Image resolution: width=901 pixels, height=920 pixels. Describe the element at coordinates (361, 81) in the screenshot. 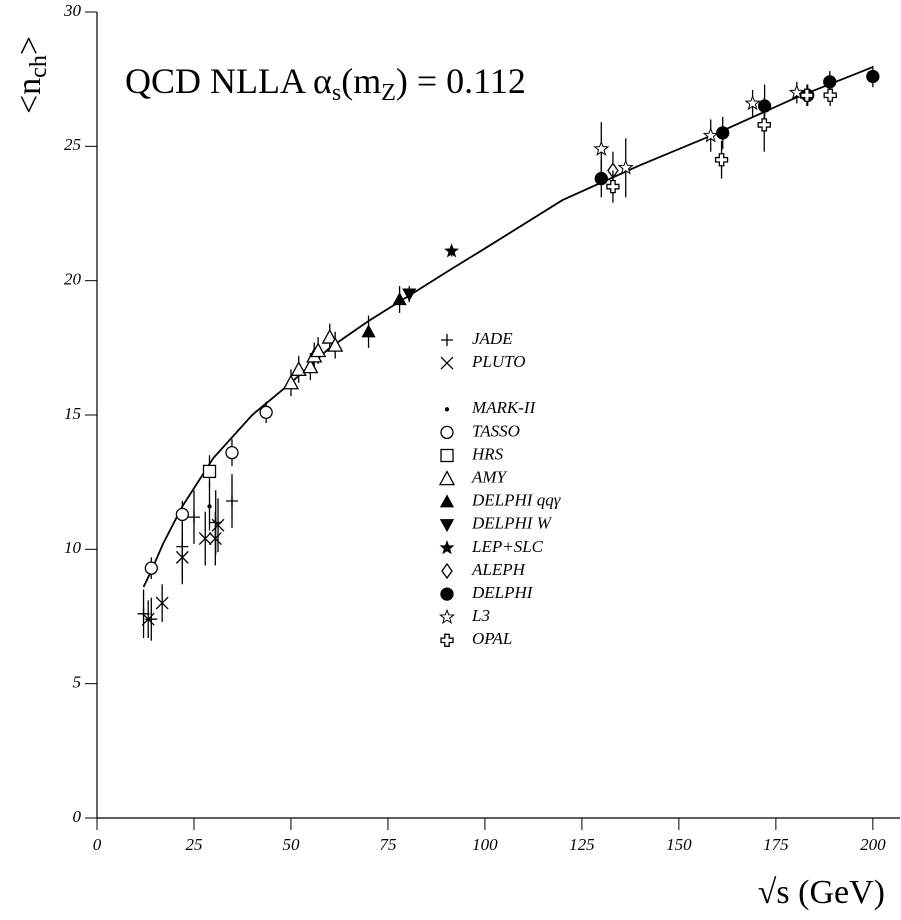

I see `annotation-text: (m` at that location.